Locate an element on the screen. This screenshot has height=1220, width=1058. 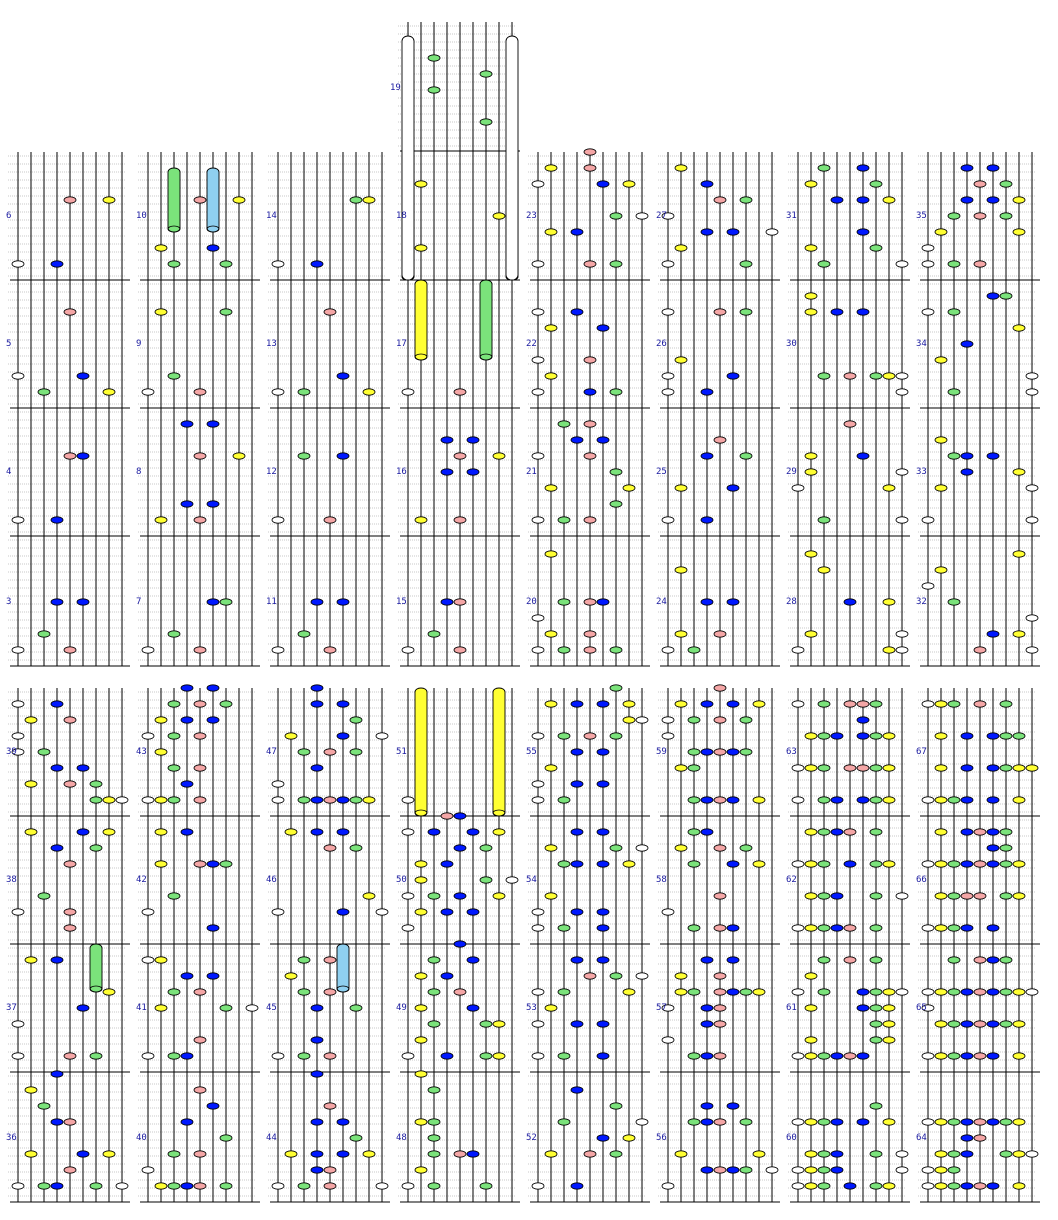
block-label-49: 49 is located at coordinates (401, 1008).